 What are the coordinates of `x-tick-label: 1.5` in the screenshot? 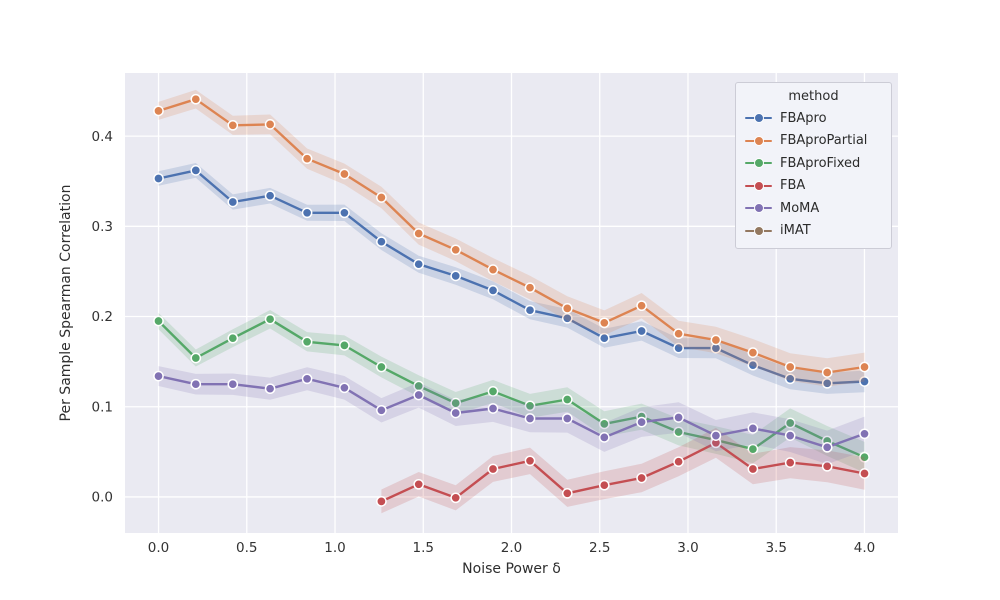 It's located at (423, 548).